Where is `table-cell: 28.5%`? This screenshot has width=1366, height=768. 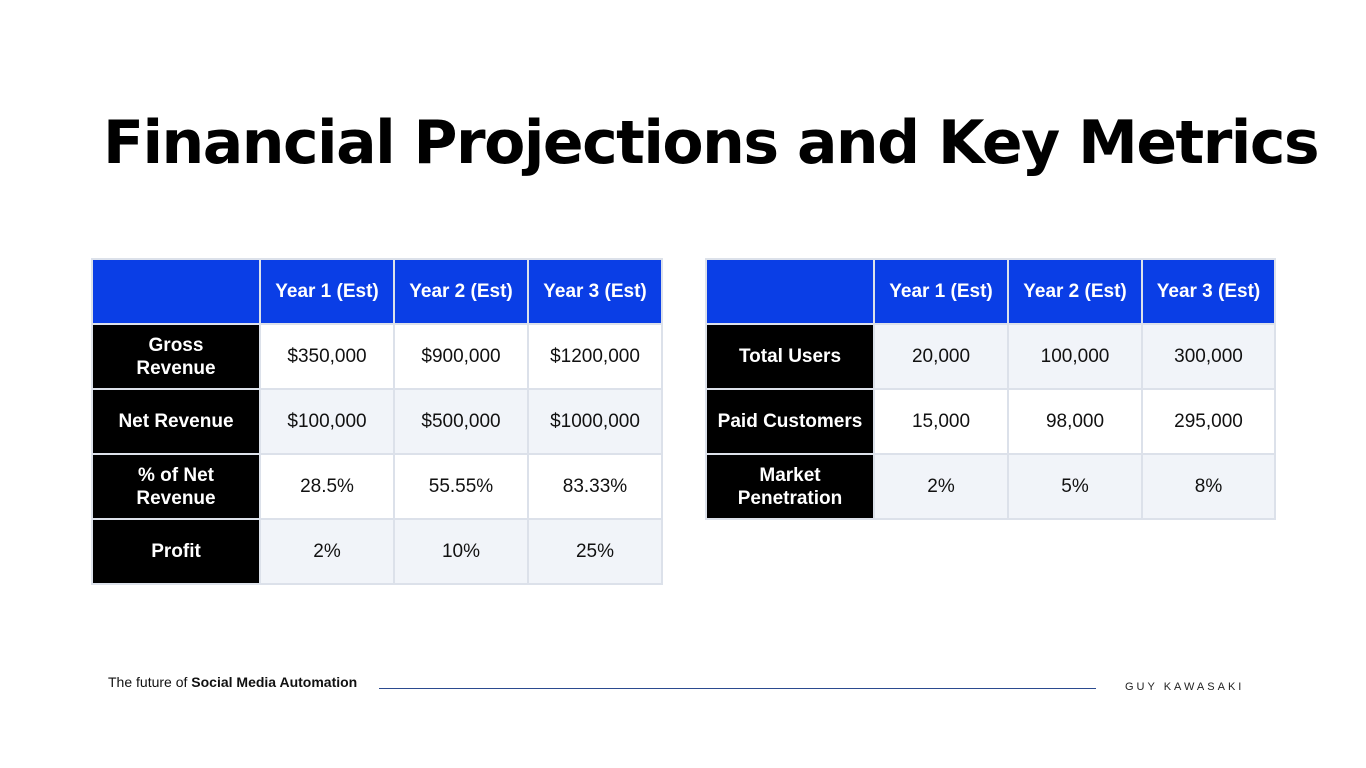
table-cell: 28.5% is located at coordinates (327, 486).